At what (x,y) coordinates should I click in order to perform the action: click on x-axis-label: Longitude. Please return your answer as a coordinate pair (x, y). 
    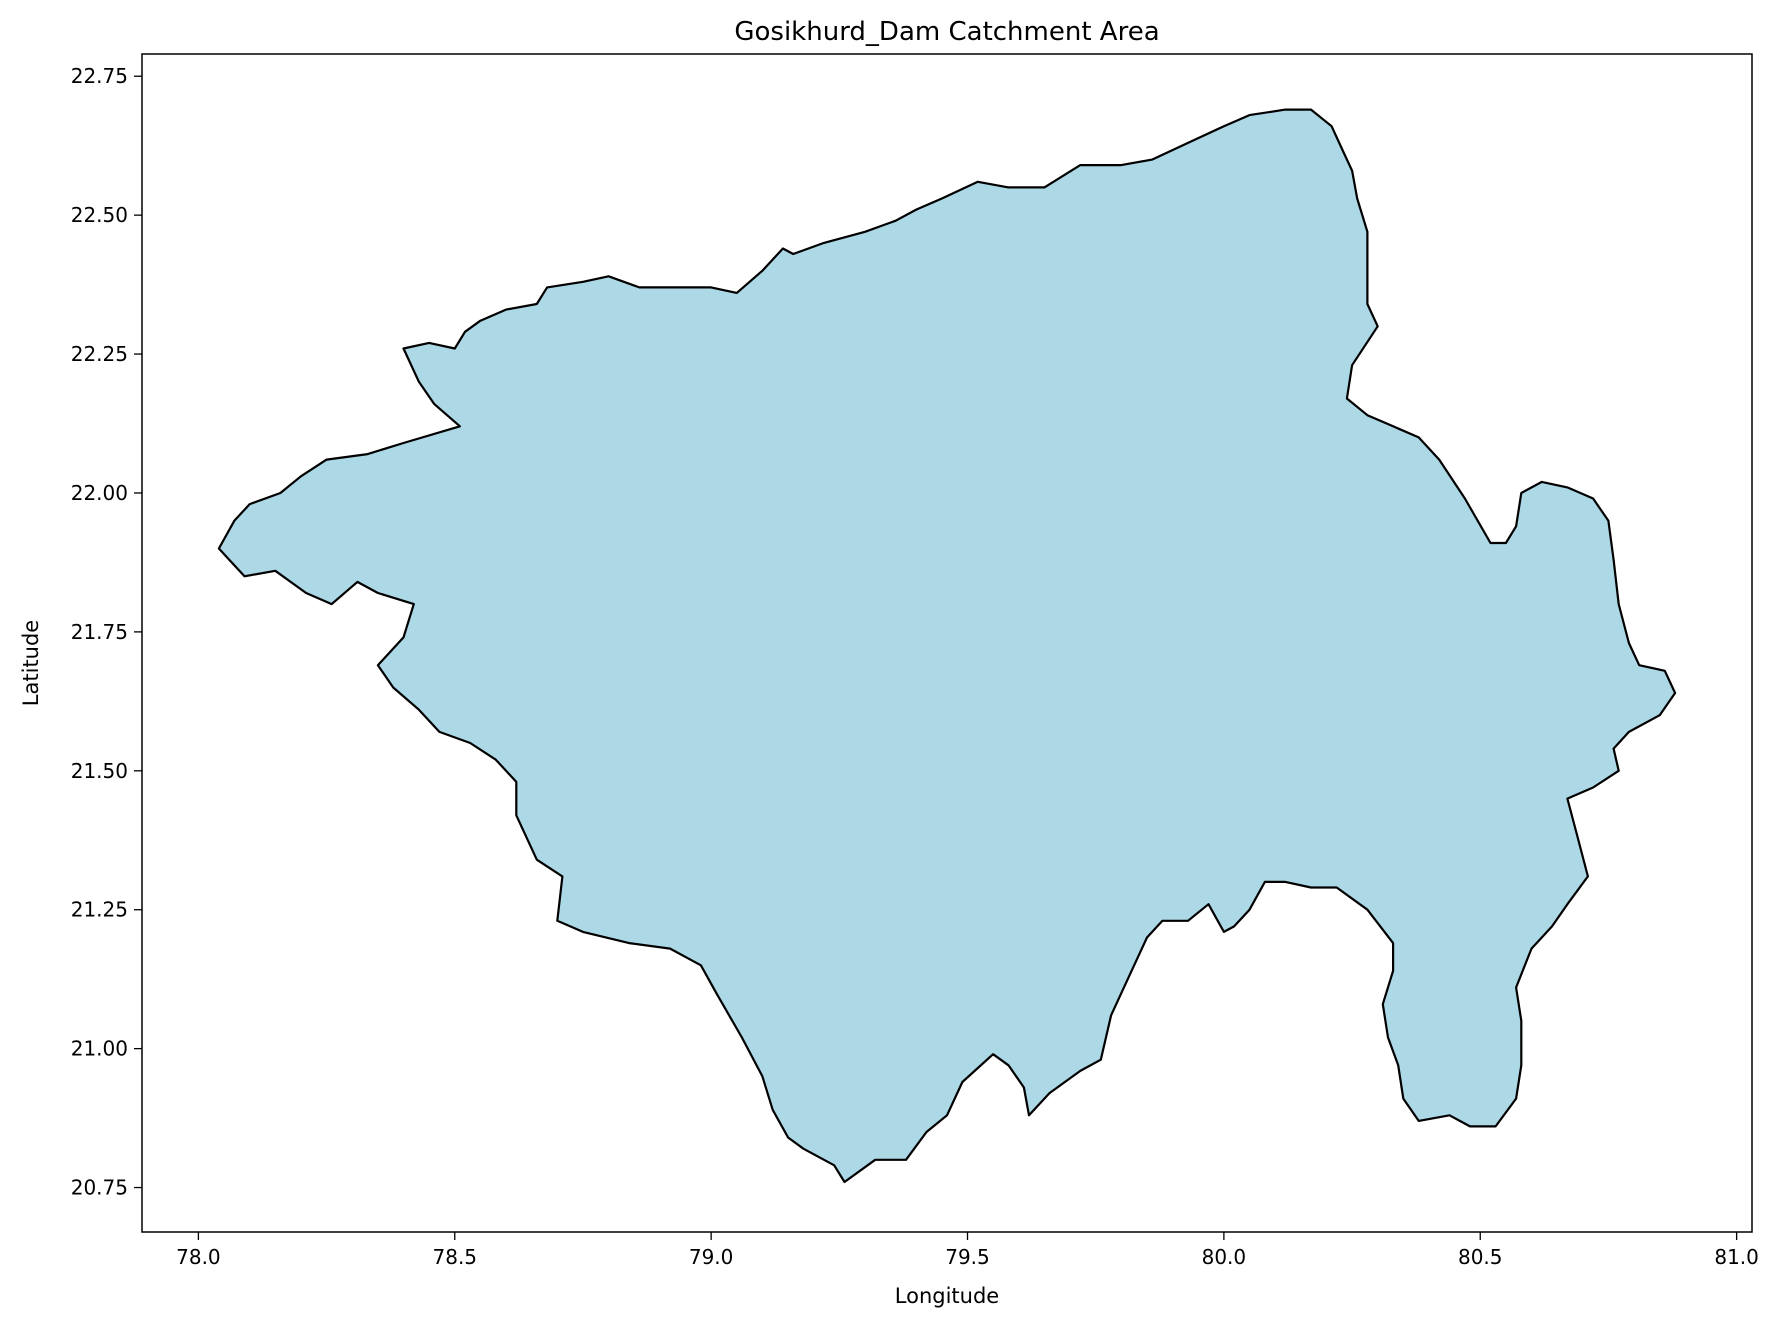
    Looking at the image, I should click on (947, 1296).